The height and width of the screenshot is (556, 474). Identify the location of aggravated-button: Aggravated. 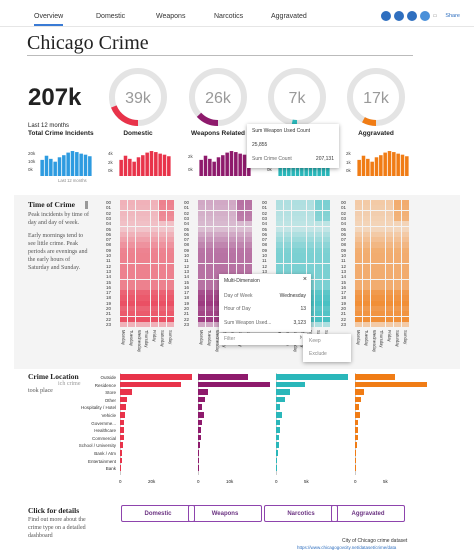
(368, 513).